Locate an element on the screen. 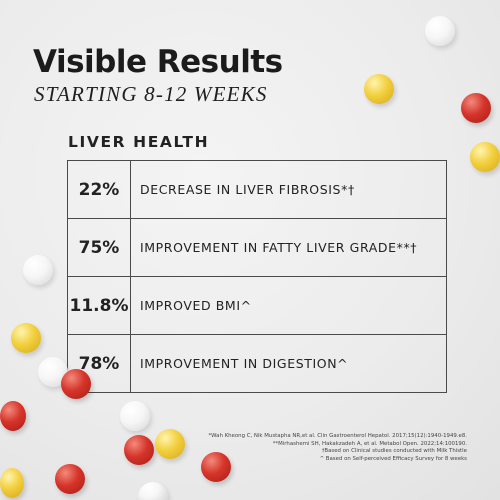  table-row: 78% IMPROVEMENT IN DIGESTION^ is located at coordinates (257, 363).